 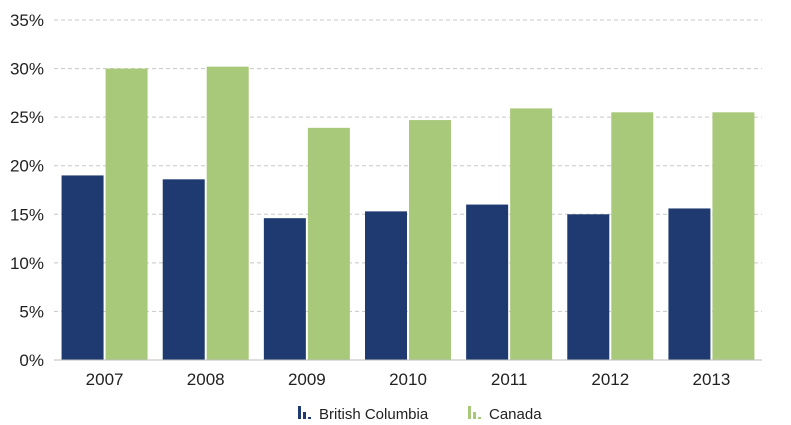 I want to click on bar-canada-2010, so click(x=430, y=240).